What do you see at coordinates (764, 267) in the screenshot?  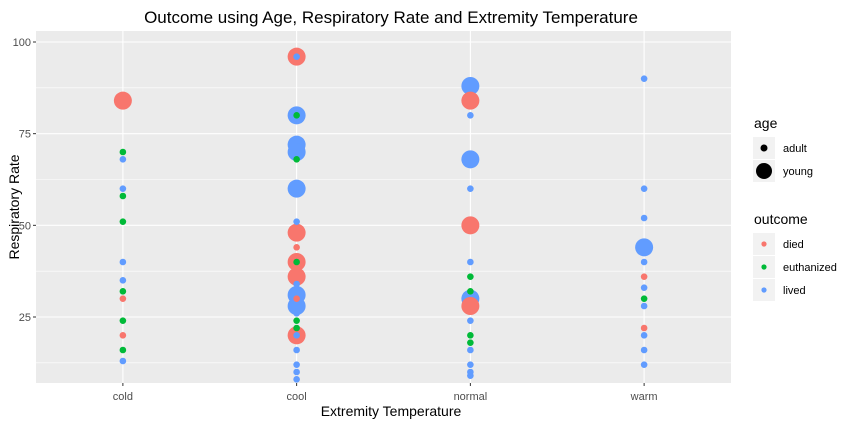 I see `legend-outcome-key-euthanized` at bounding box center [764, 267].